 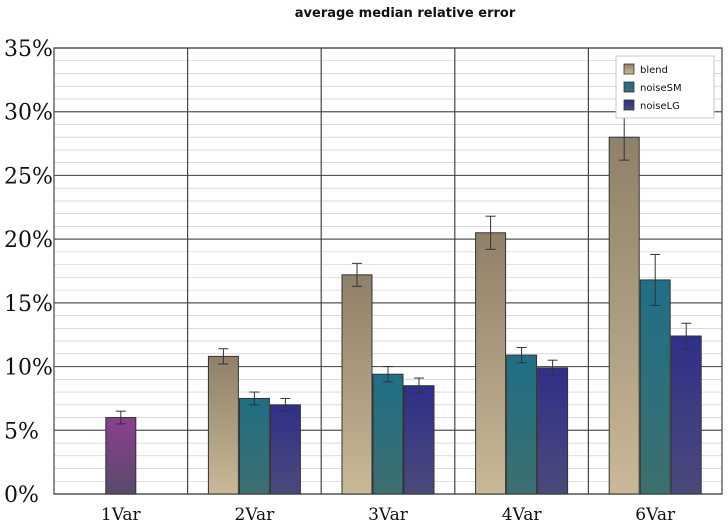 What do you see at coordinates (121, 515) in the screenshot?
I see `x-tick-label: 1Var` at bounding box center [121, 515].